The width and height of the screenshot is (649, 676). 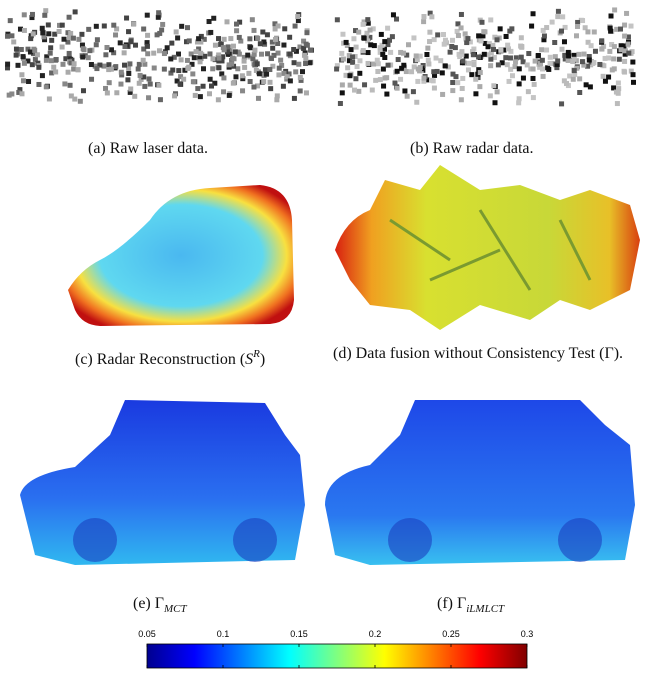 I want to click on colorbar-tick-label: 0.3, so click(x=527, y=634).